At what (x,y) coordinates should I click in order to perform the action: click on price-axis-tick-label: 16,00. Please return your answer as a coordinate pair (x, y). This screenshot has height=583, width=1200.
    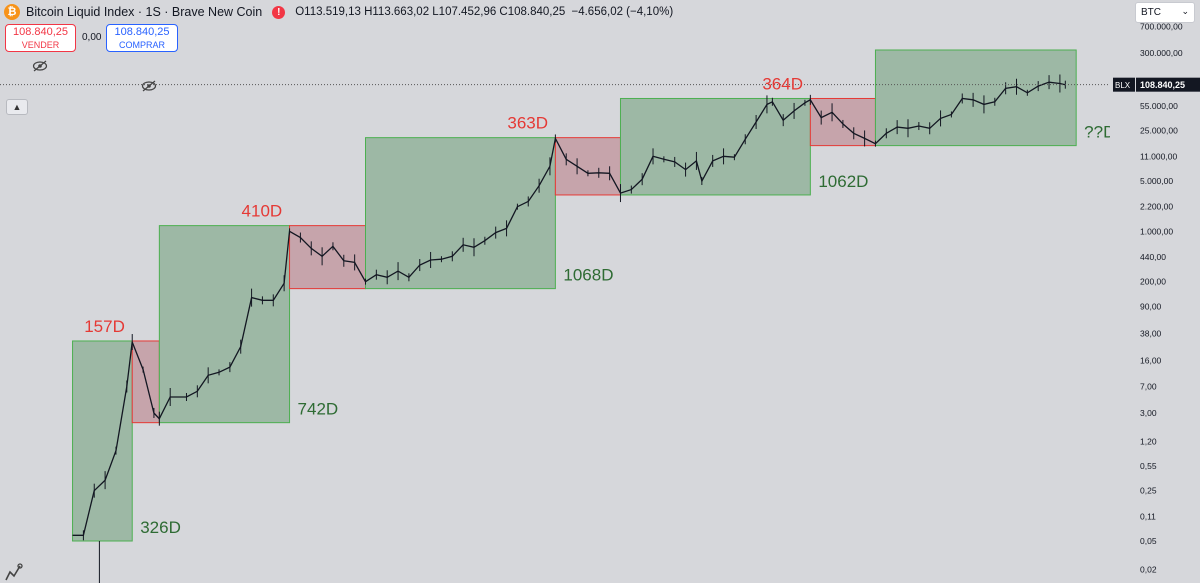
    Looking at the image, I should click on (1151, 361).